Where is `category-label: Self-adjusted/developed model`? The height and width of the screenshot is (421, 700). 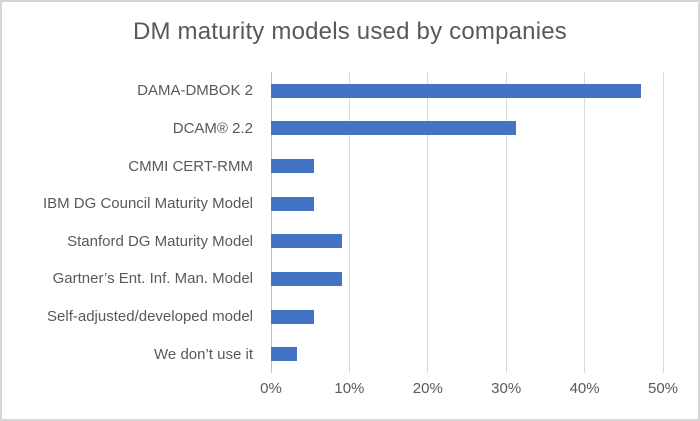
category-label: Self-adjusted/developed model is located at coordinates (150, 317).